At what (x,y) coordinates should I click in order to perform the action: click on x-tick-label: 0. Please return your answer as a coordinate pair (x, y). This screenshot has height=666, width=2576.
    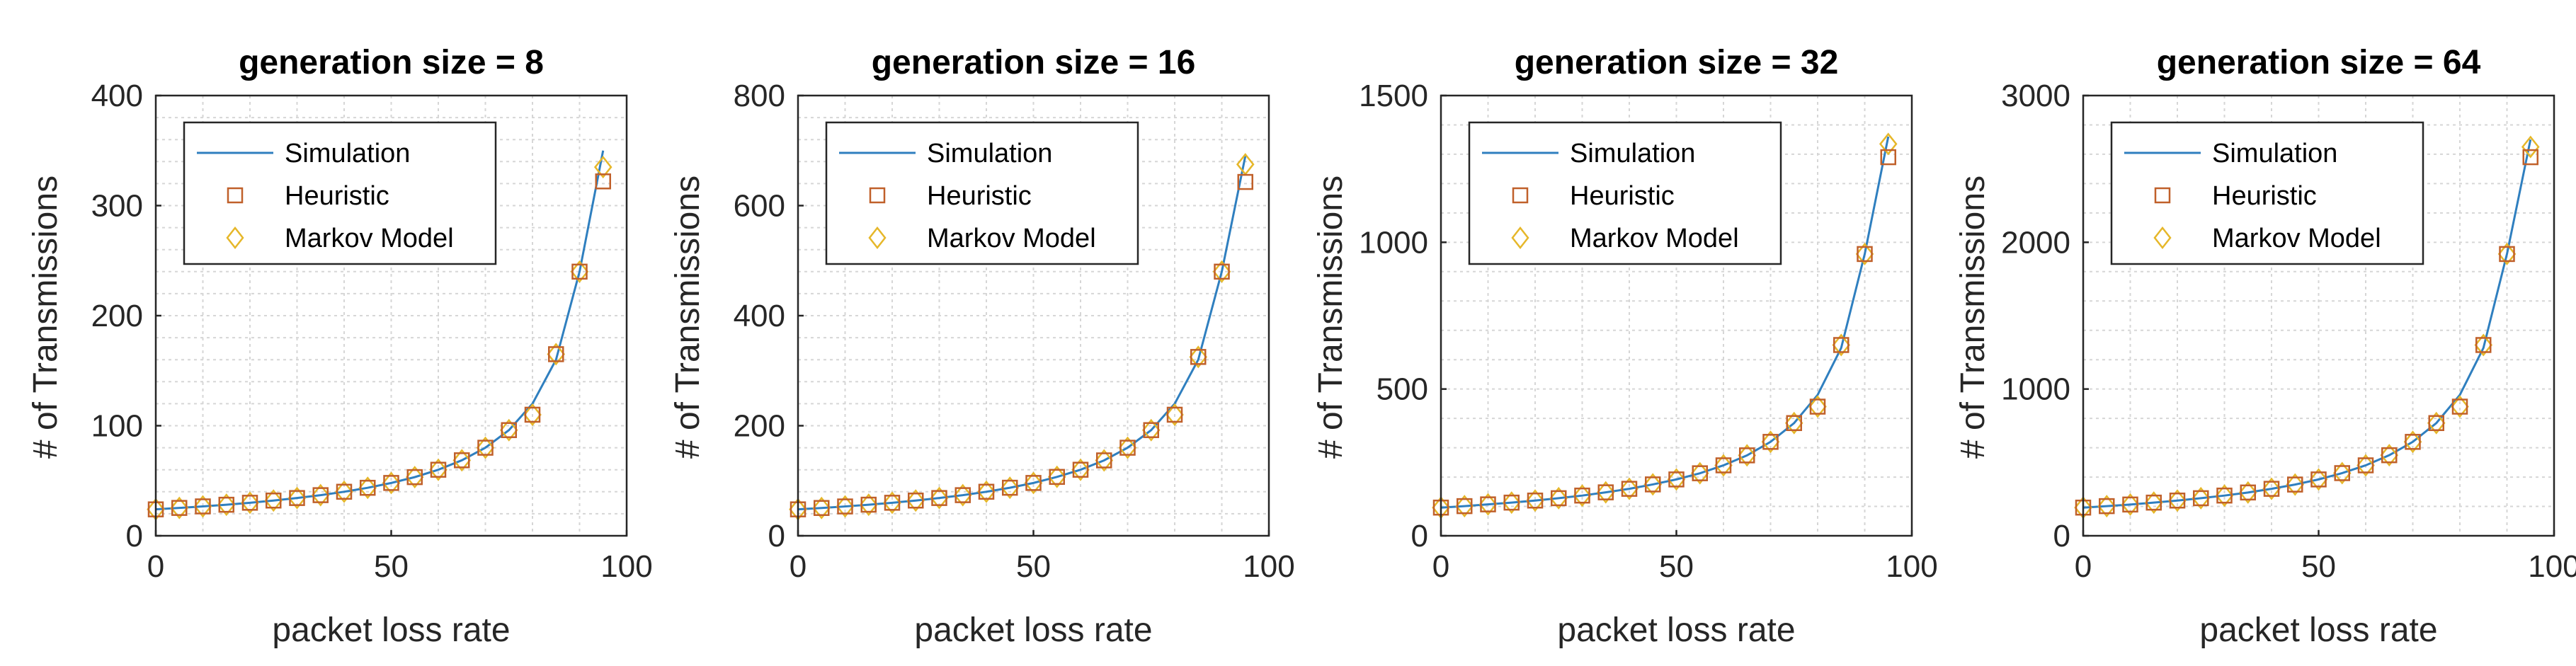
    Looking at the image, I should click on (798, 567).